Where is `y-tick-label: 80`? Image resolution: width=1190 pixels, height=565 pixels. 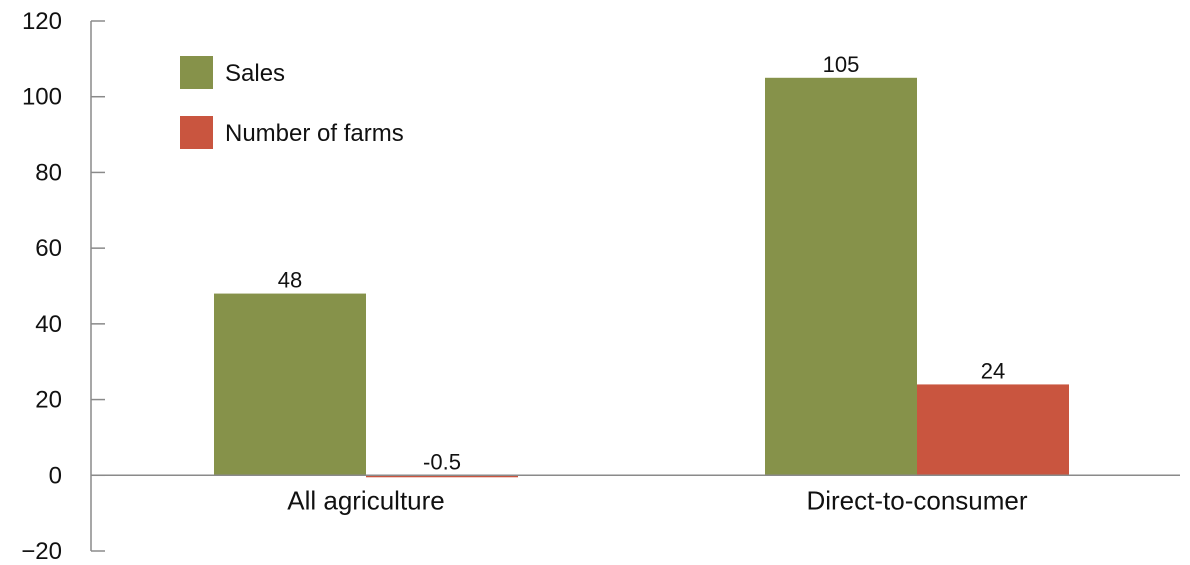
y-tick-label: 80 is located at coordinates (48, 172).